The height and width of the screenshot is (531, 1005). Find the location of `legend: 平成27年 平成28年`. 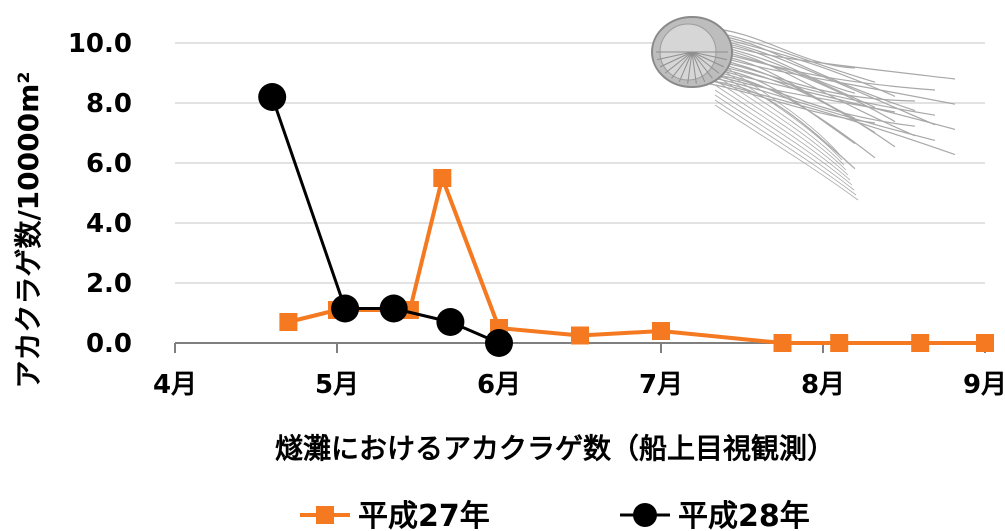

legend: 平成27年 平成28年 is located at coordinates (555, 515).